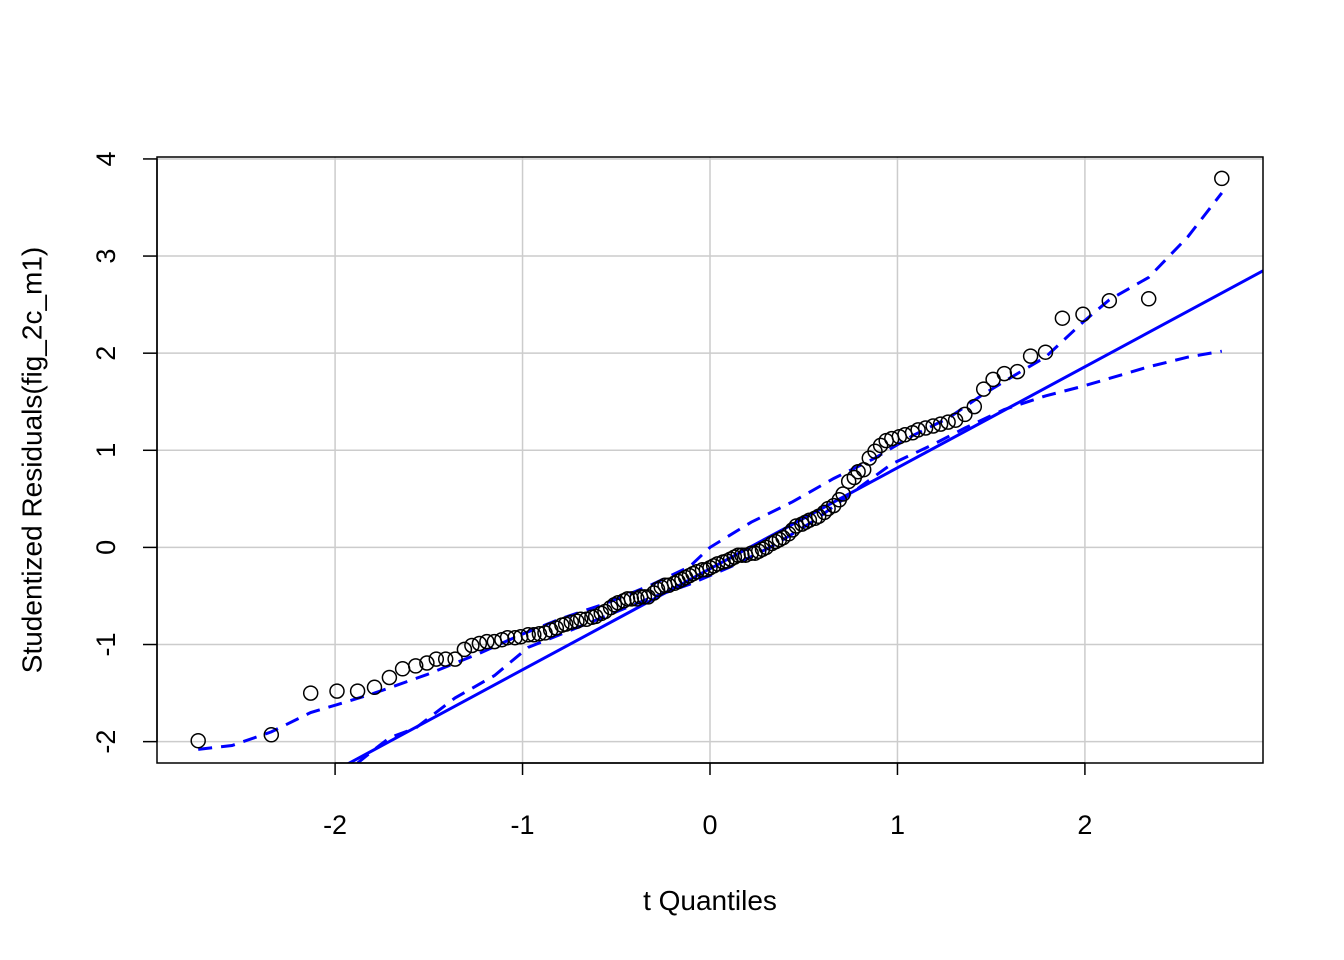  I want to click on y-axis-label: Studentized Residuals(fig_2c_m1), so click(31, 460).